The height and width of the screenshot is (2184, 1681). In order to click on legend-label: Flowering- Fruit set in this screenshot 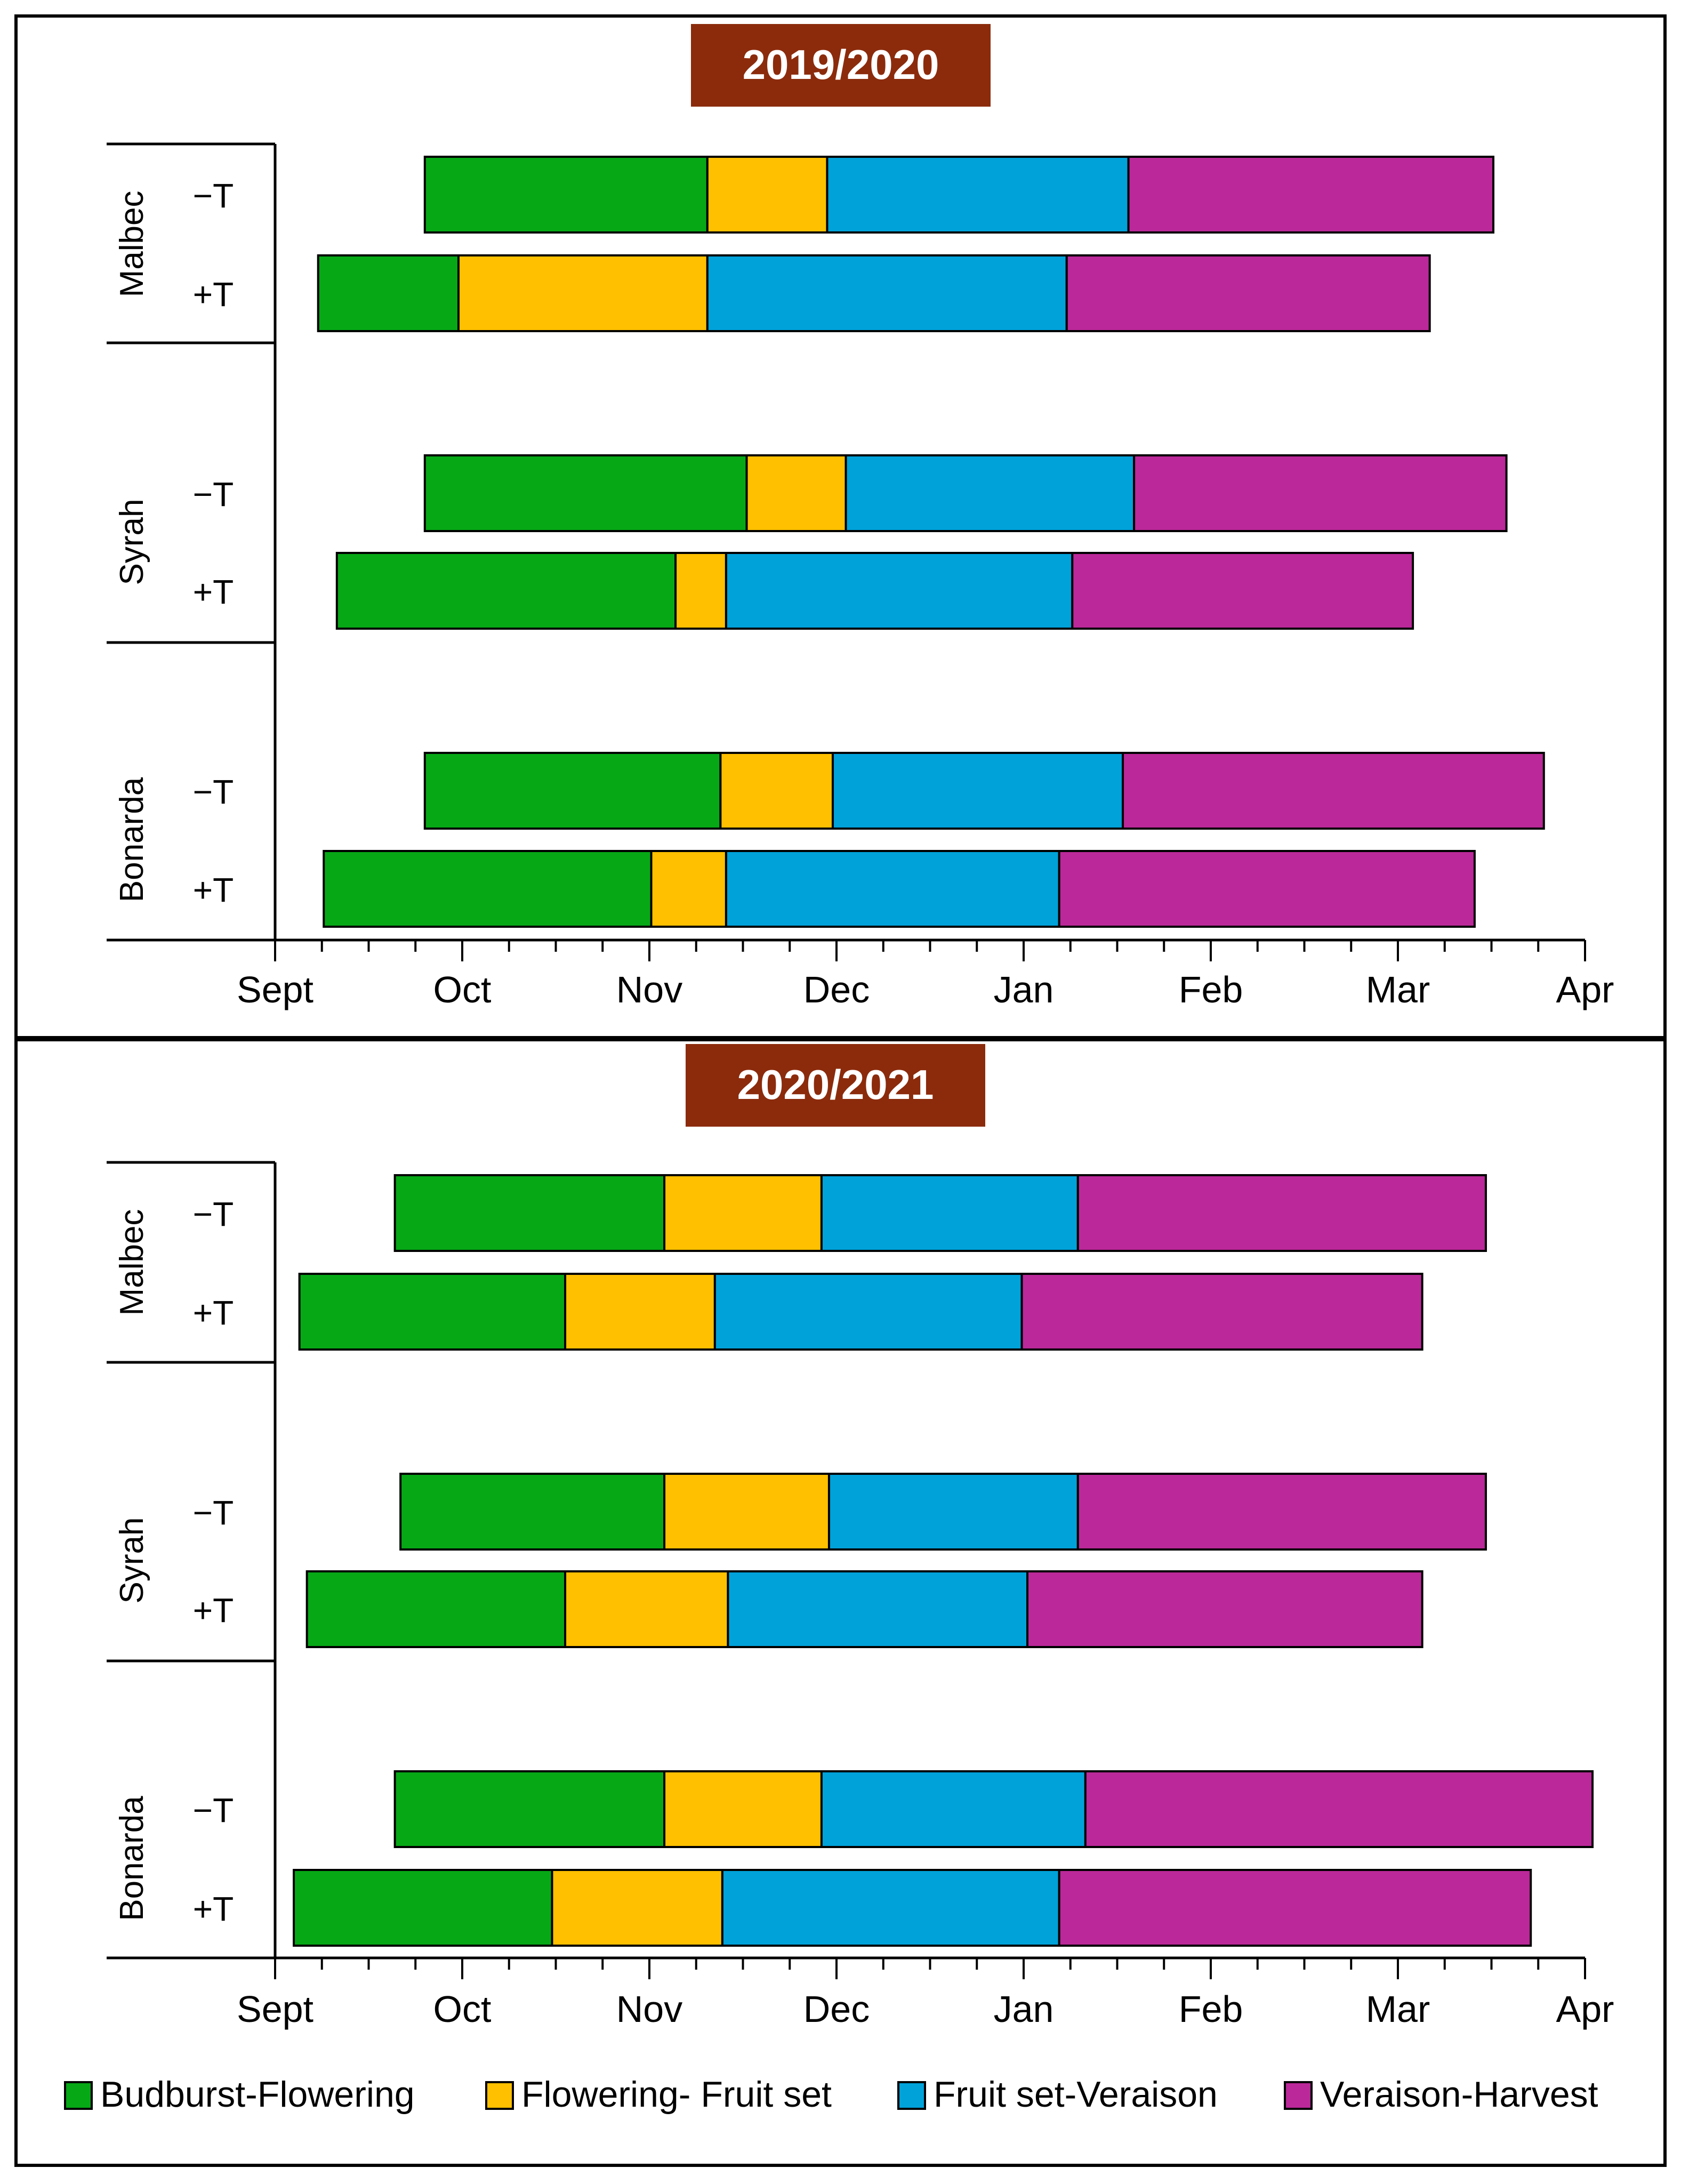, I will do `click(677, 2094)`.